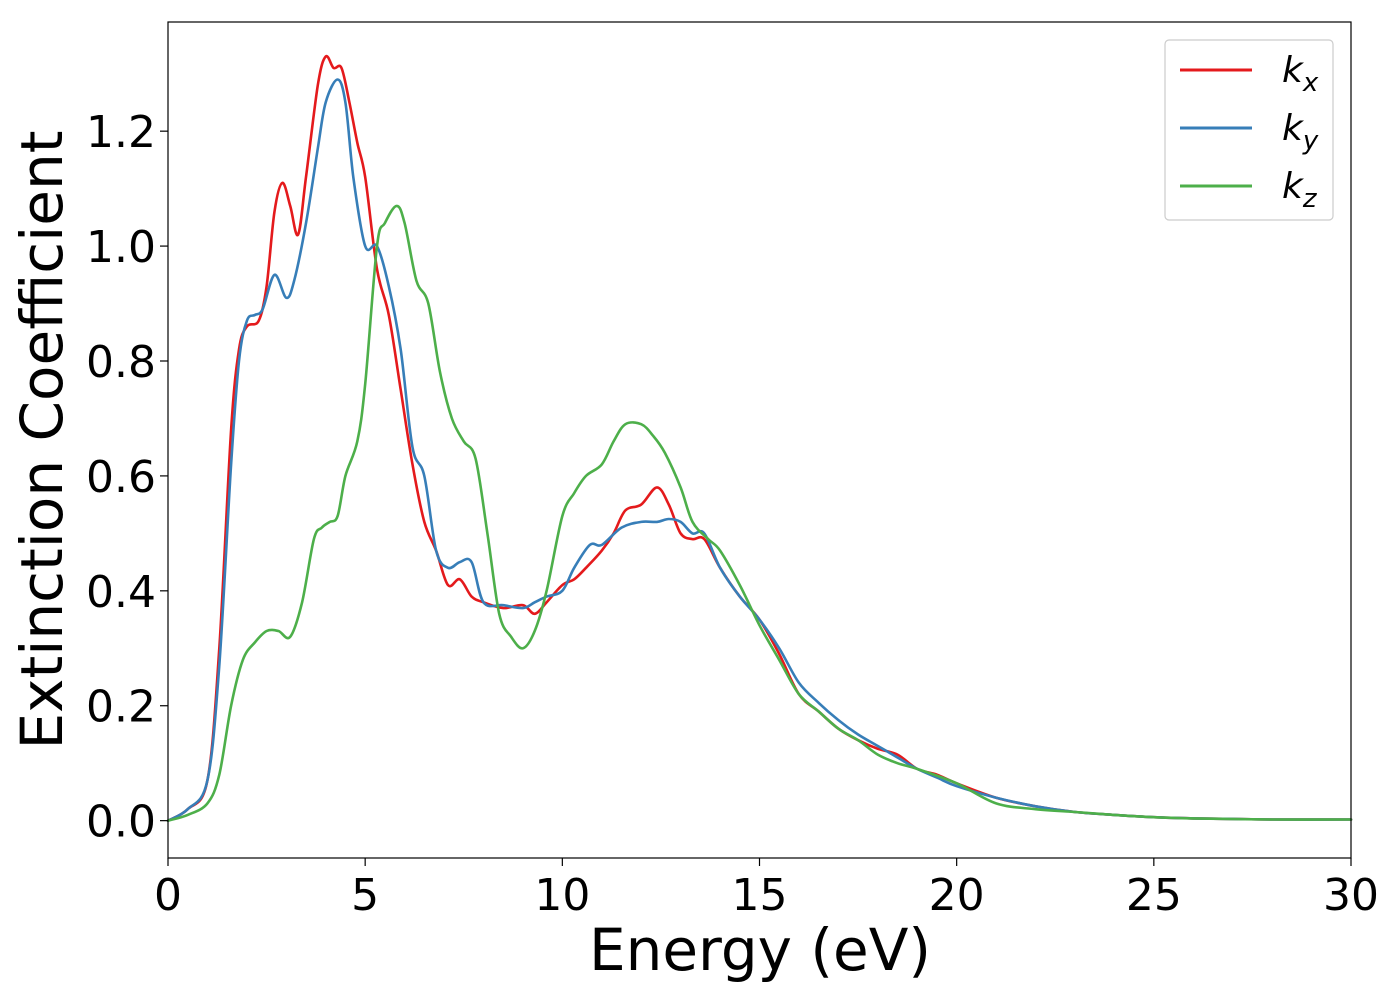 This screenshot has width=1400, height=1000. What do you see at coordinates (1300, 132) in the screenshot?
I see `legend-label-ky: ky` at bounding box center [1300, 132].